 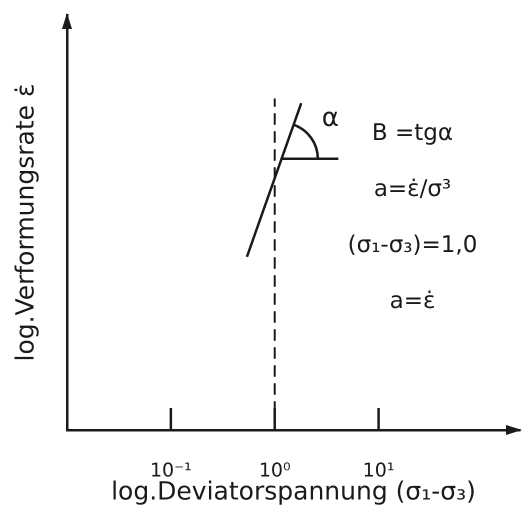 I want to click on annotation: (σ₁-σ₃)=1,0, so click(x=412, y=245).